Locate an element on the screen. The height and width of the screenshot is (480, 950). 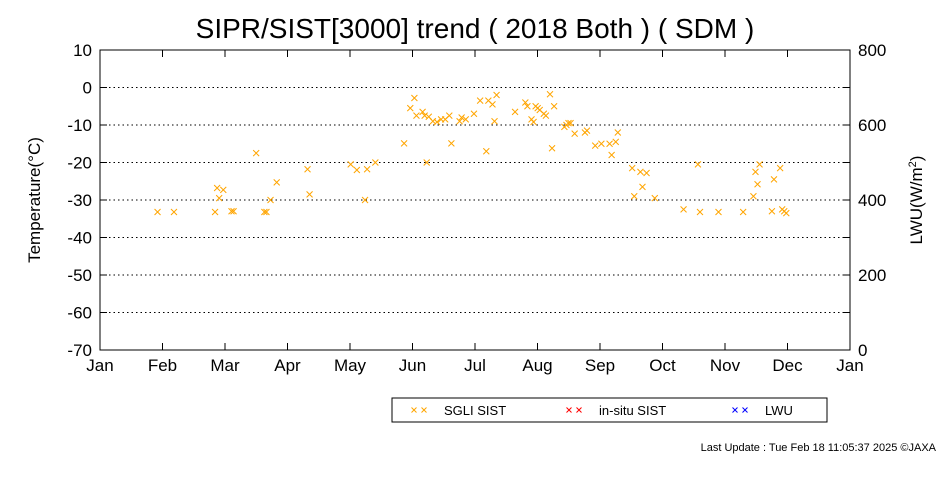
y2-axis-label-sup: 2 is located at coordinates (913, 164).